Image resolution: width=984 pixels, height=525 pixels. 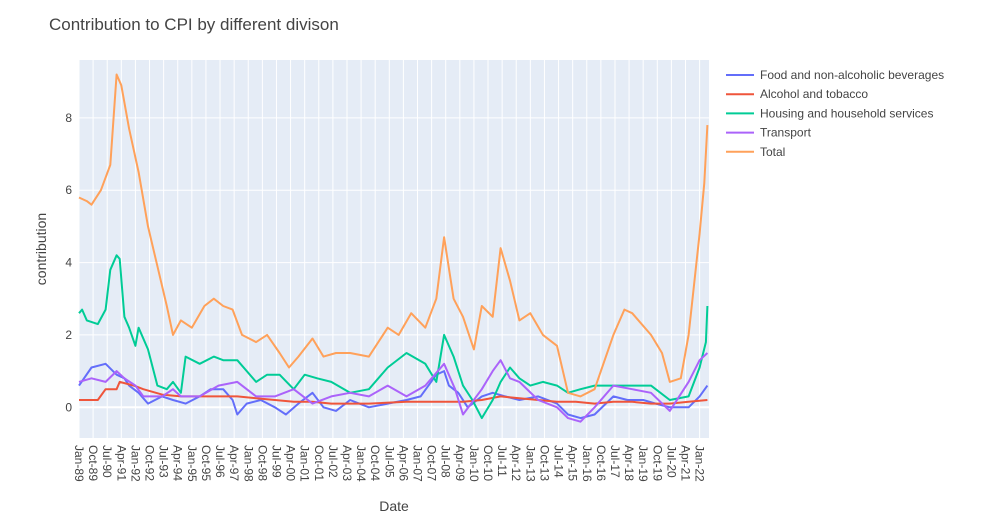 I want to click on x-tick-label: Apr-15, so click(x=573, y=463).